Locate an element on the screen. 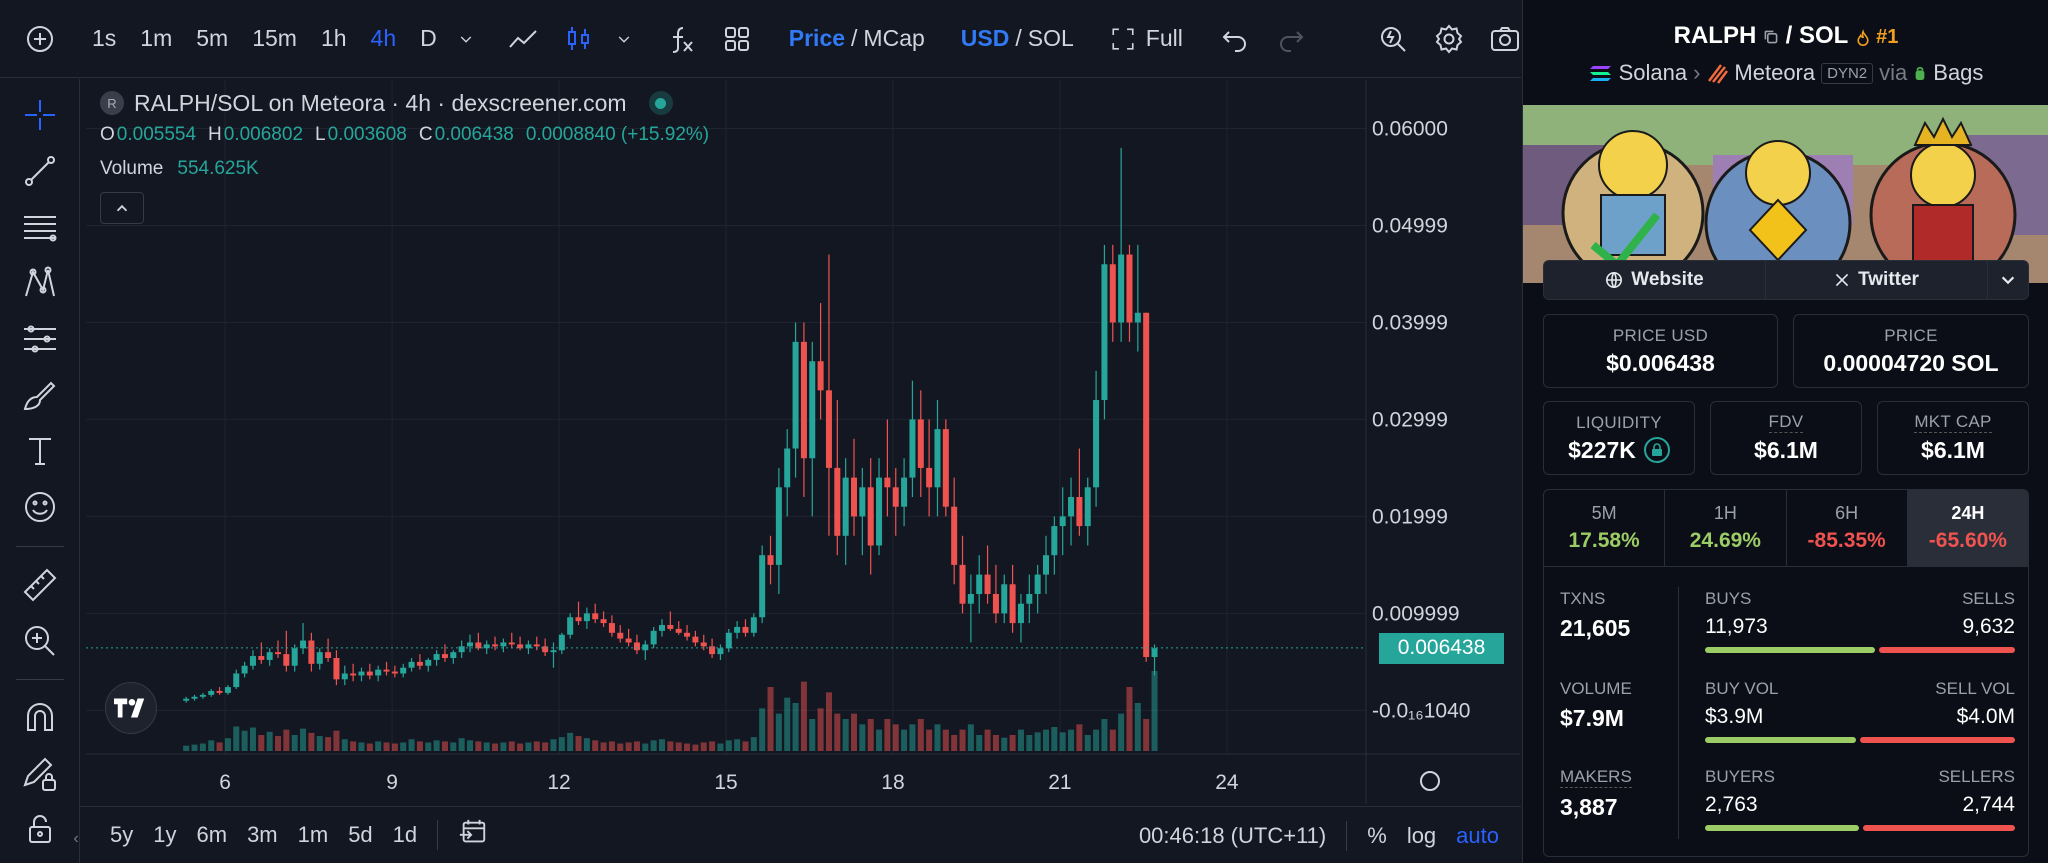 The width and height of the screenshot is (2048, 863). change-tab-24h: 24H -65.60% is located at coordinates (1967, 528).